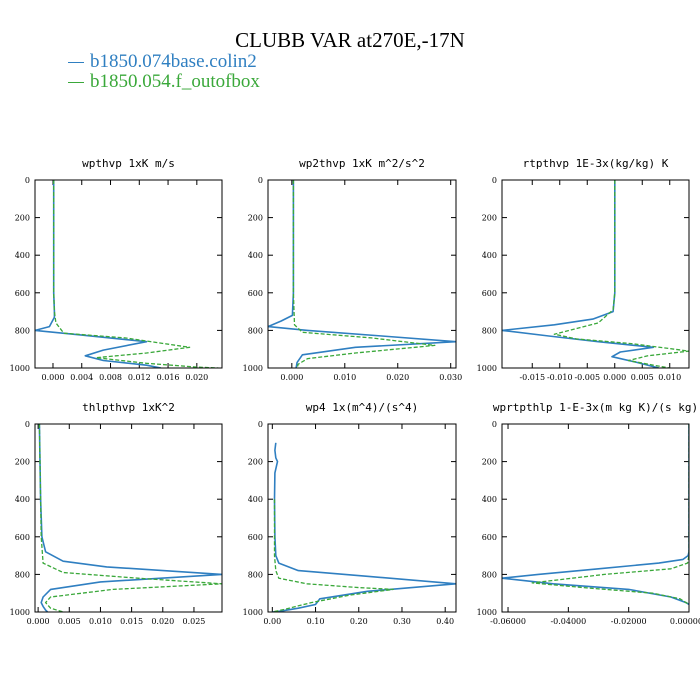  What do you see at coordinates (596, 163) in the screenshot?
I see `panel-title: rtpthvp 1E-3x(kg/kg) K` at bounding box center [596, 163].